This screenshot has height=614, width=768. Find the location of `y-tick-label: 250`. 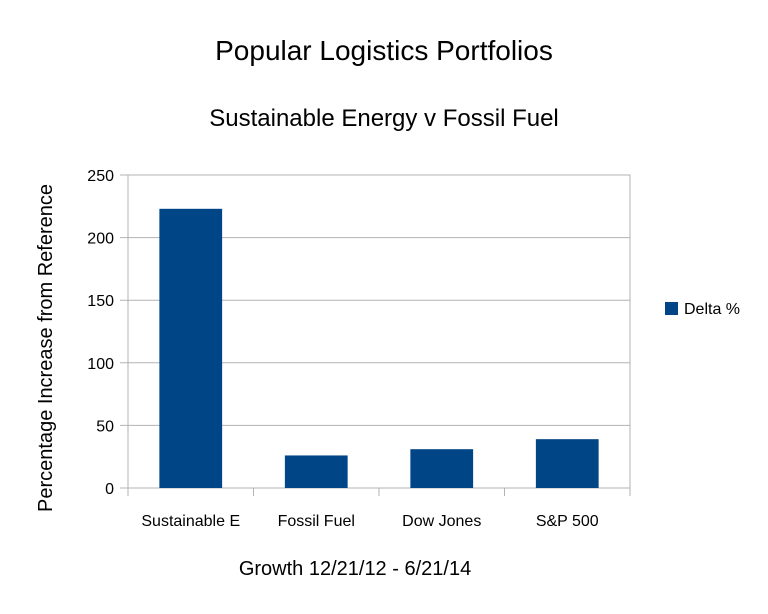

y-tick-label: 250 is located at coordinates (100, 176).